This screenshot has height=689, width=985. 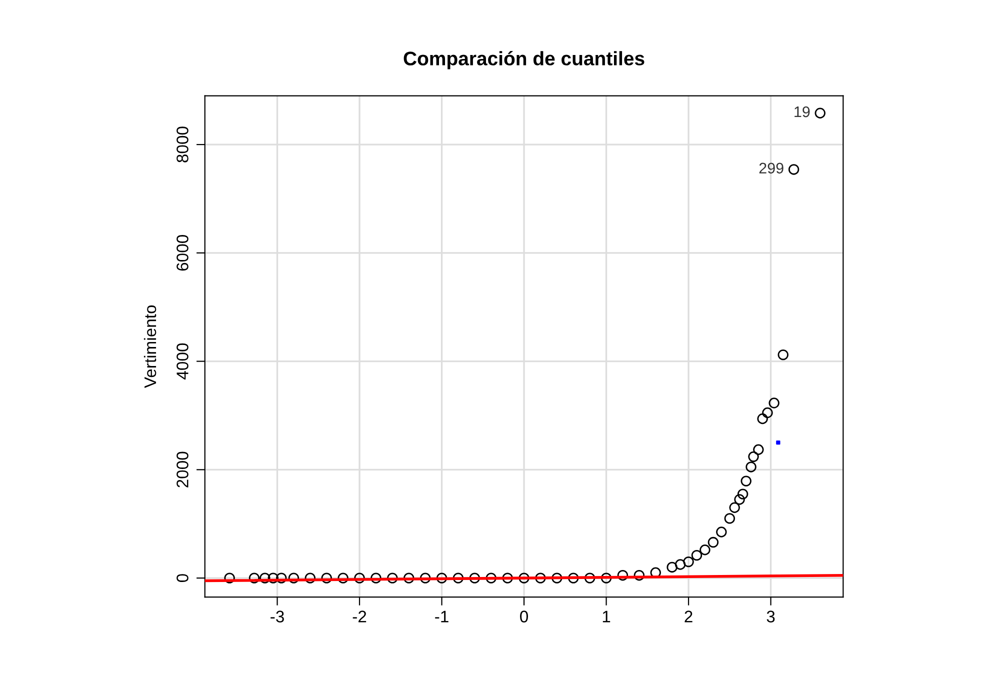 What do you see at coordinates (524, 60) in the screenshot?
I see `chart-title: Comparación de cuantiles` at bounding box center [524, 60].